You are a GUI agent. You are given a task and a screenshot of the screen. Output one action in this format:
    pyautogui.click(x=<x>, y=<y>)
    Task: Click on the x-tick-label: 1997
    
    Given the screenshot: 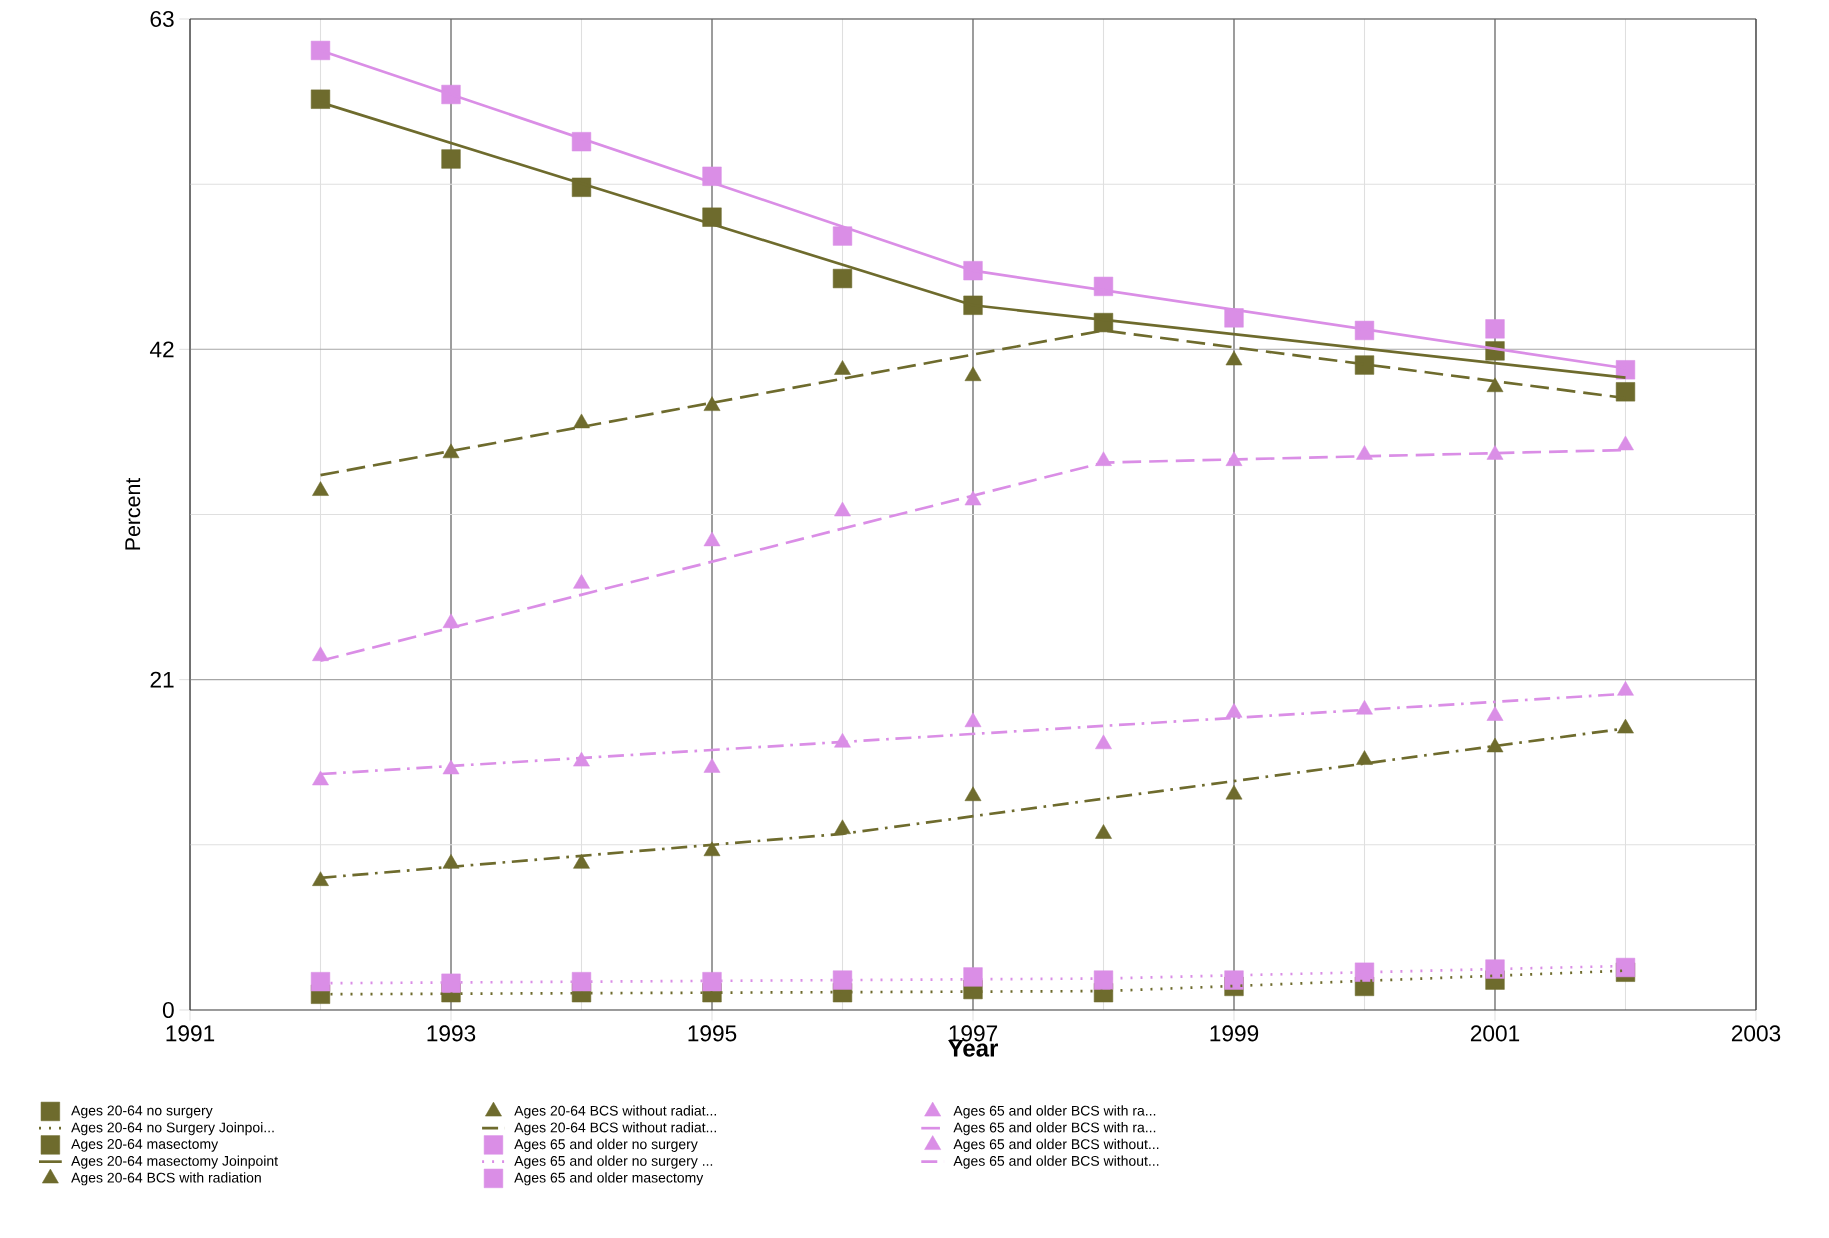 What is the action you would take?
    pyautogui.click(x=973, y=1033)
    